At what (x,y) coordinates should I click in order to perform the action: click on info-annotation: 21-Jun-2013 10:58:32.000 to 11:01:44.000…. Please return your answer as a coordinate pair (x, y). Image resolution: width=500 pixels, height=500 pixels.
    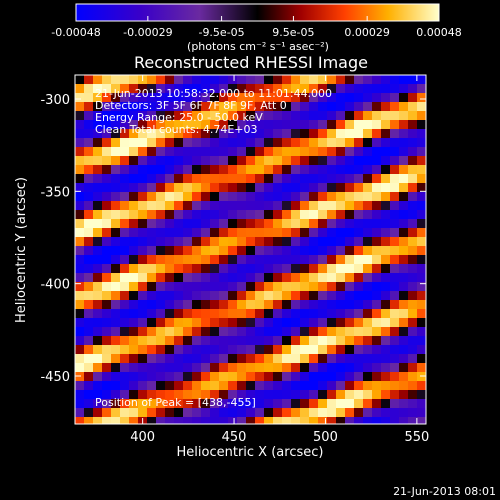
    Looking at the image, I should click on (213, 111).